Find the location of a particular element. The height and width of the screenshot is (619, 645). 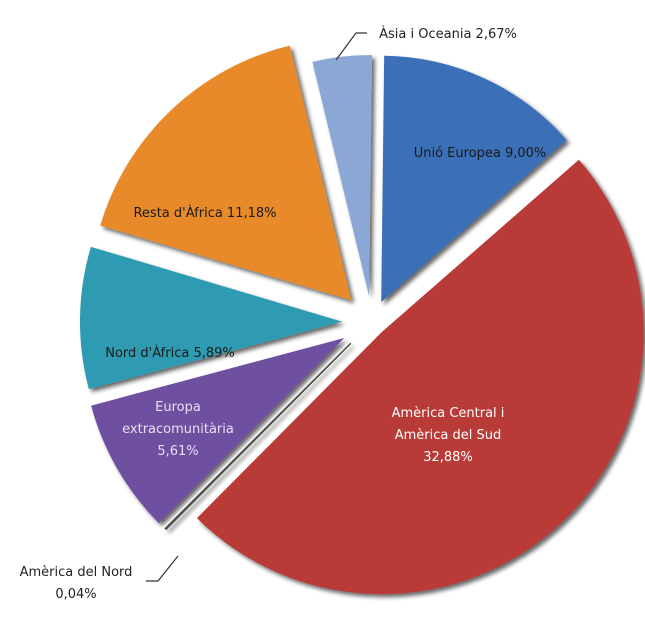

slice-label-4-line-0: Nord d'Àfrica 5,89% is located at coordinates (170, 353).